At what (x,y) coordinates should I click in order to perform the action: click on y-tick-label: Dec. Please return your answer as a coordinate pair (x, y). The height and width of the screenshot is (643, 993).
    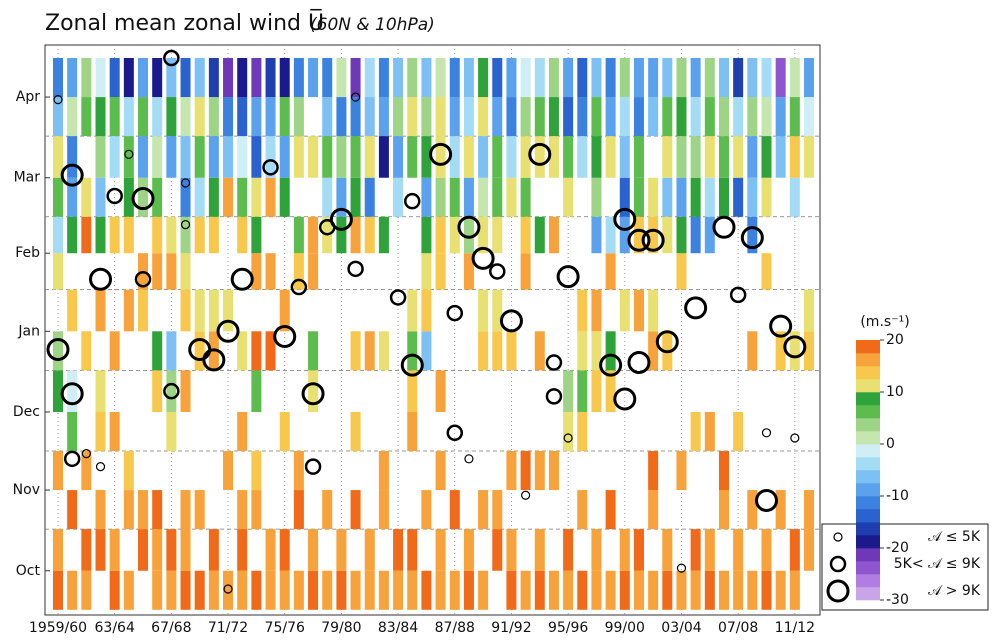
    Looking at the image, I should click on (26, 412).